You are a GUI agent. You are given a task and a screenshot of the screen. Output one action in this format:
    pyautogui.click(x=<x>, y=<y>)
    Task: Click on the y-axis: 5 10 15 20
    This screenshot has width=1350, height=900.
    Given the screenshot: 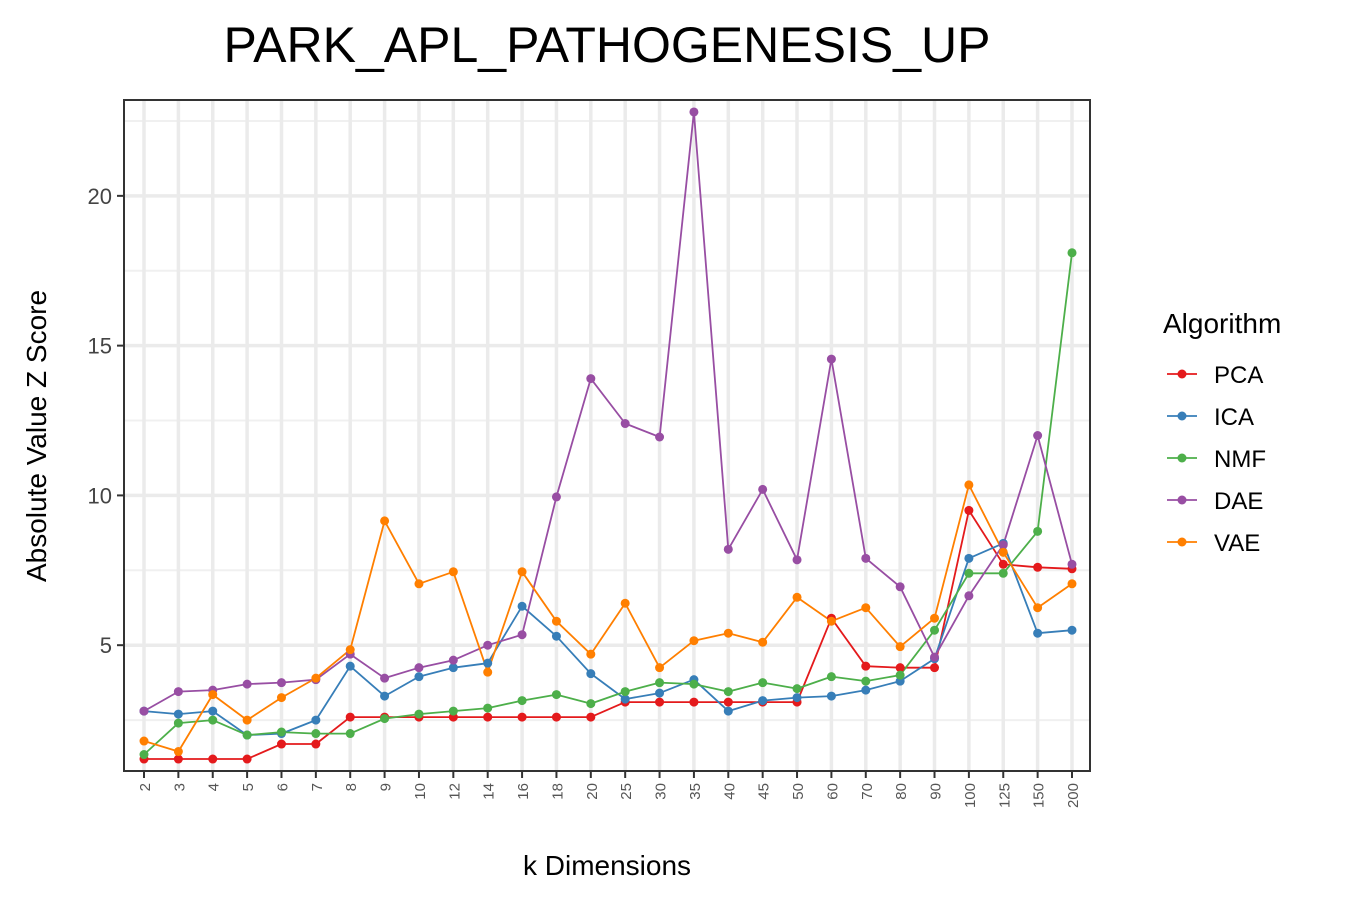 What is the action you would take?
    pyautogui.click(x=106, y=421)
    